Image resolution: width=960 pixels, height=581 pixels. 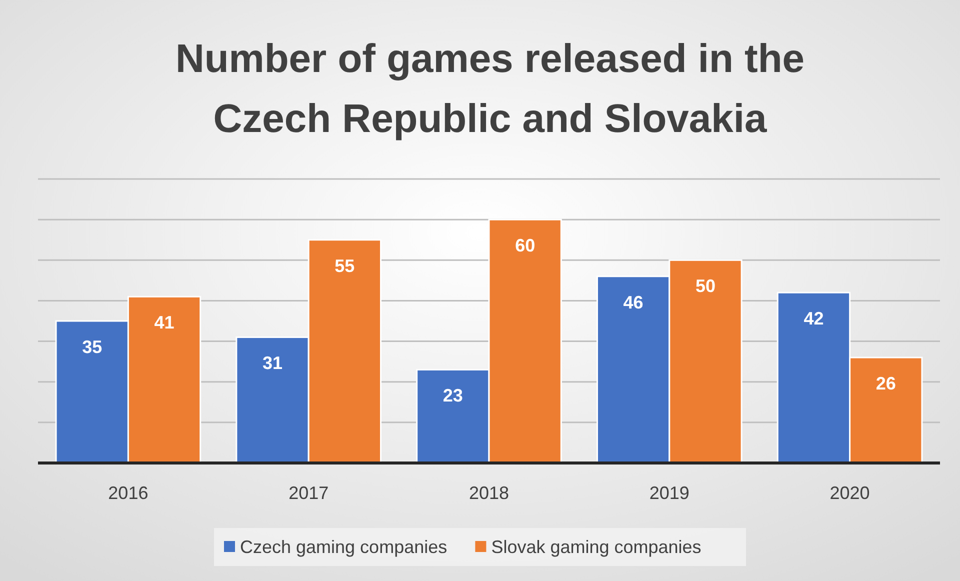 I want to click on data-label: 35, so click(x=92, y=347).